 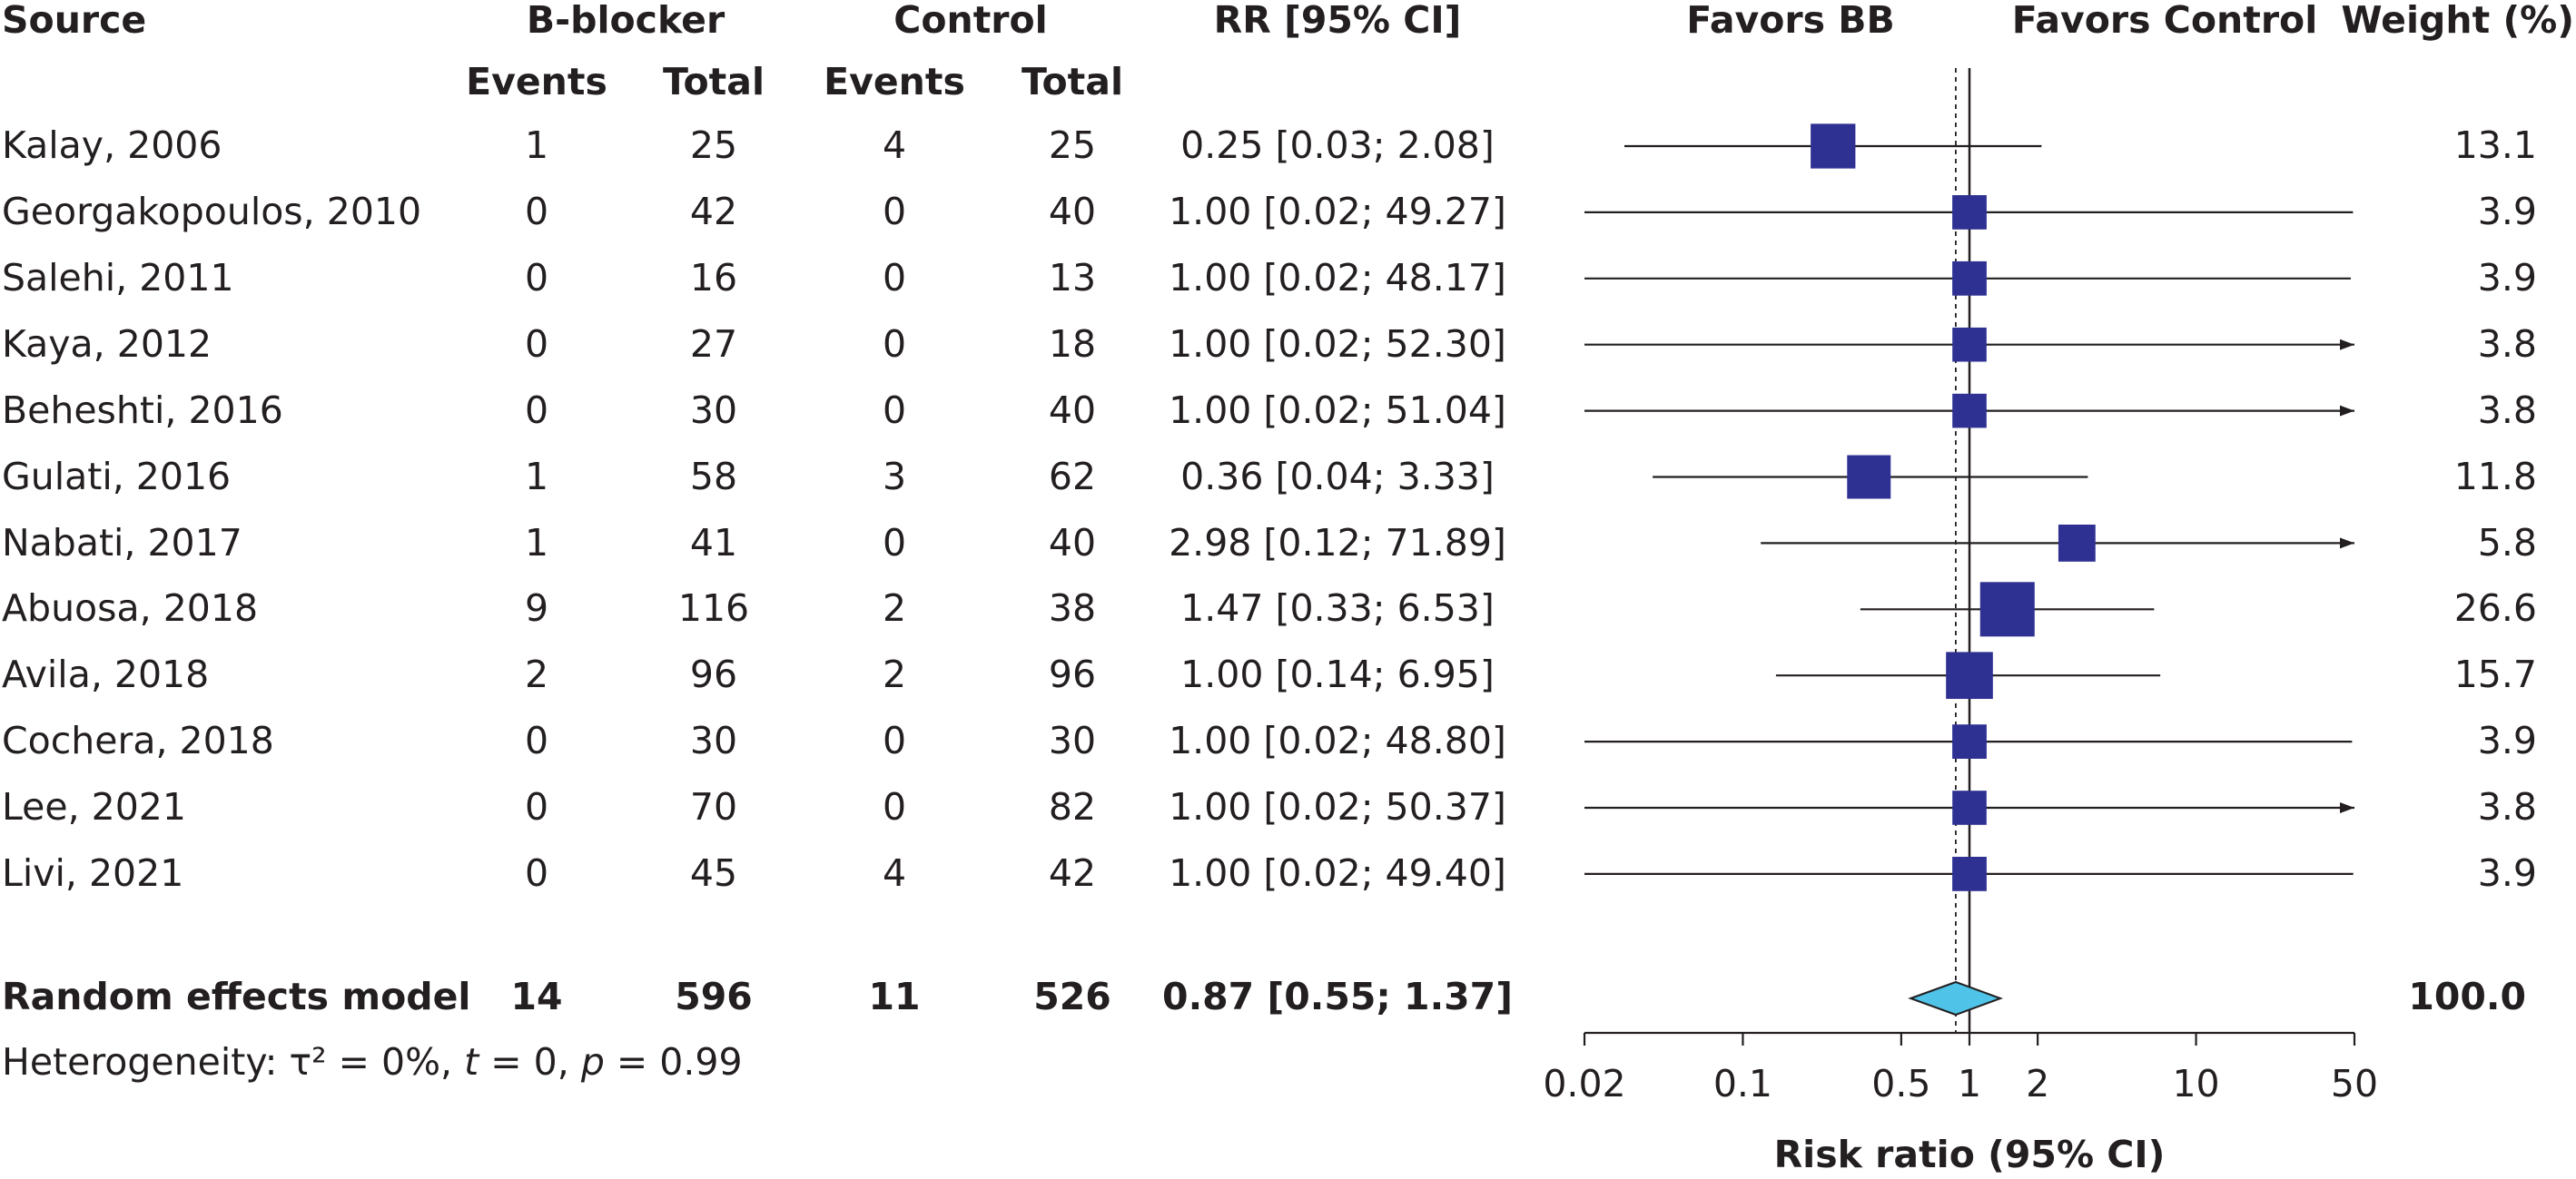 What do you see at coordinates (2507, 543) in the screenshot?
I see `weight-value: 5.8` at bounding box center [2507, 543].